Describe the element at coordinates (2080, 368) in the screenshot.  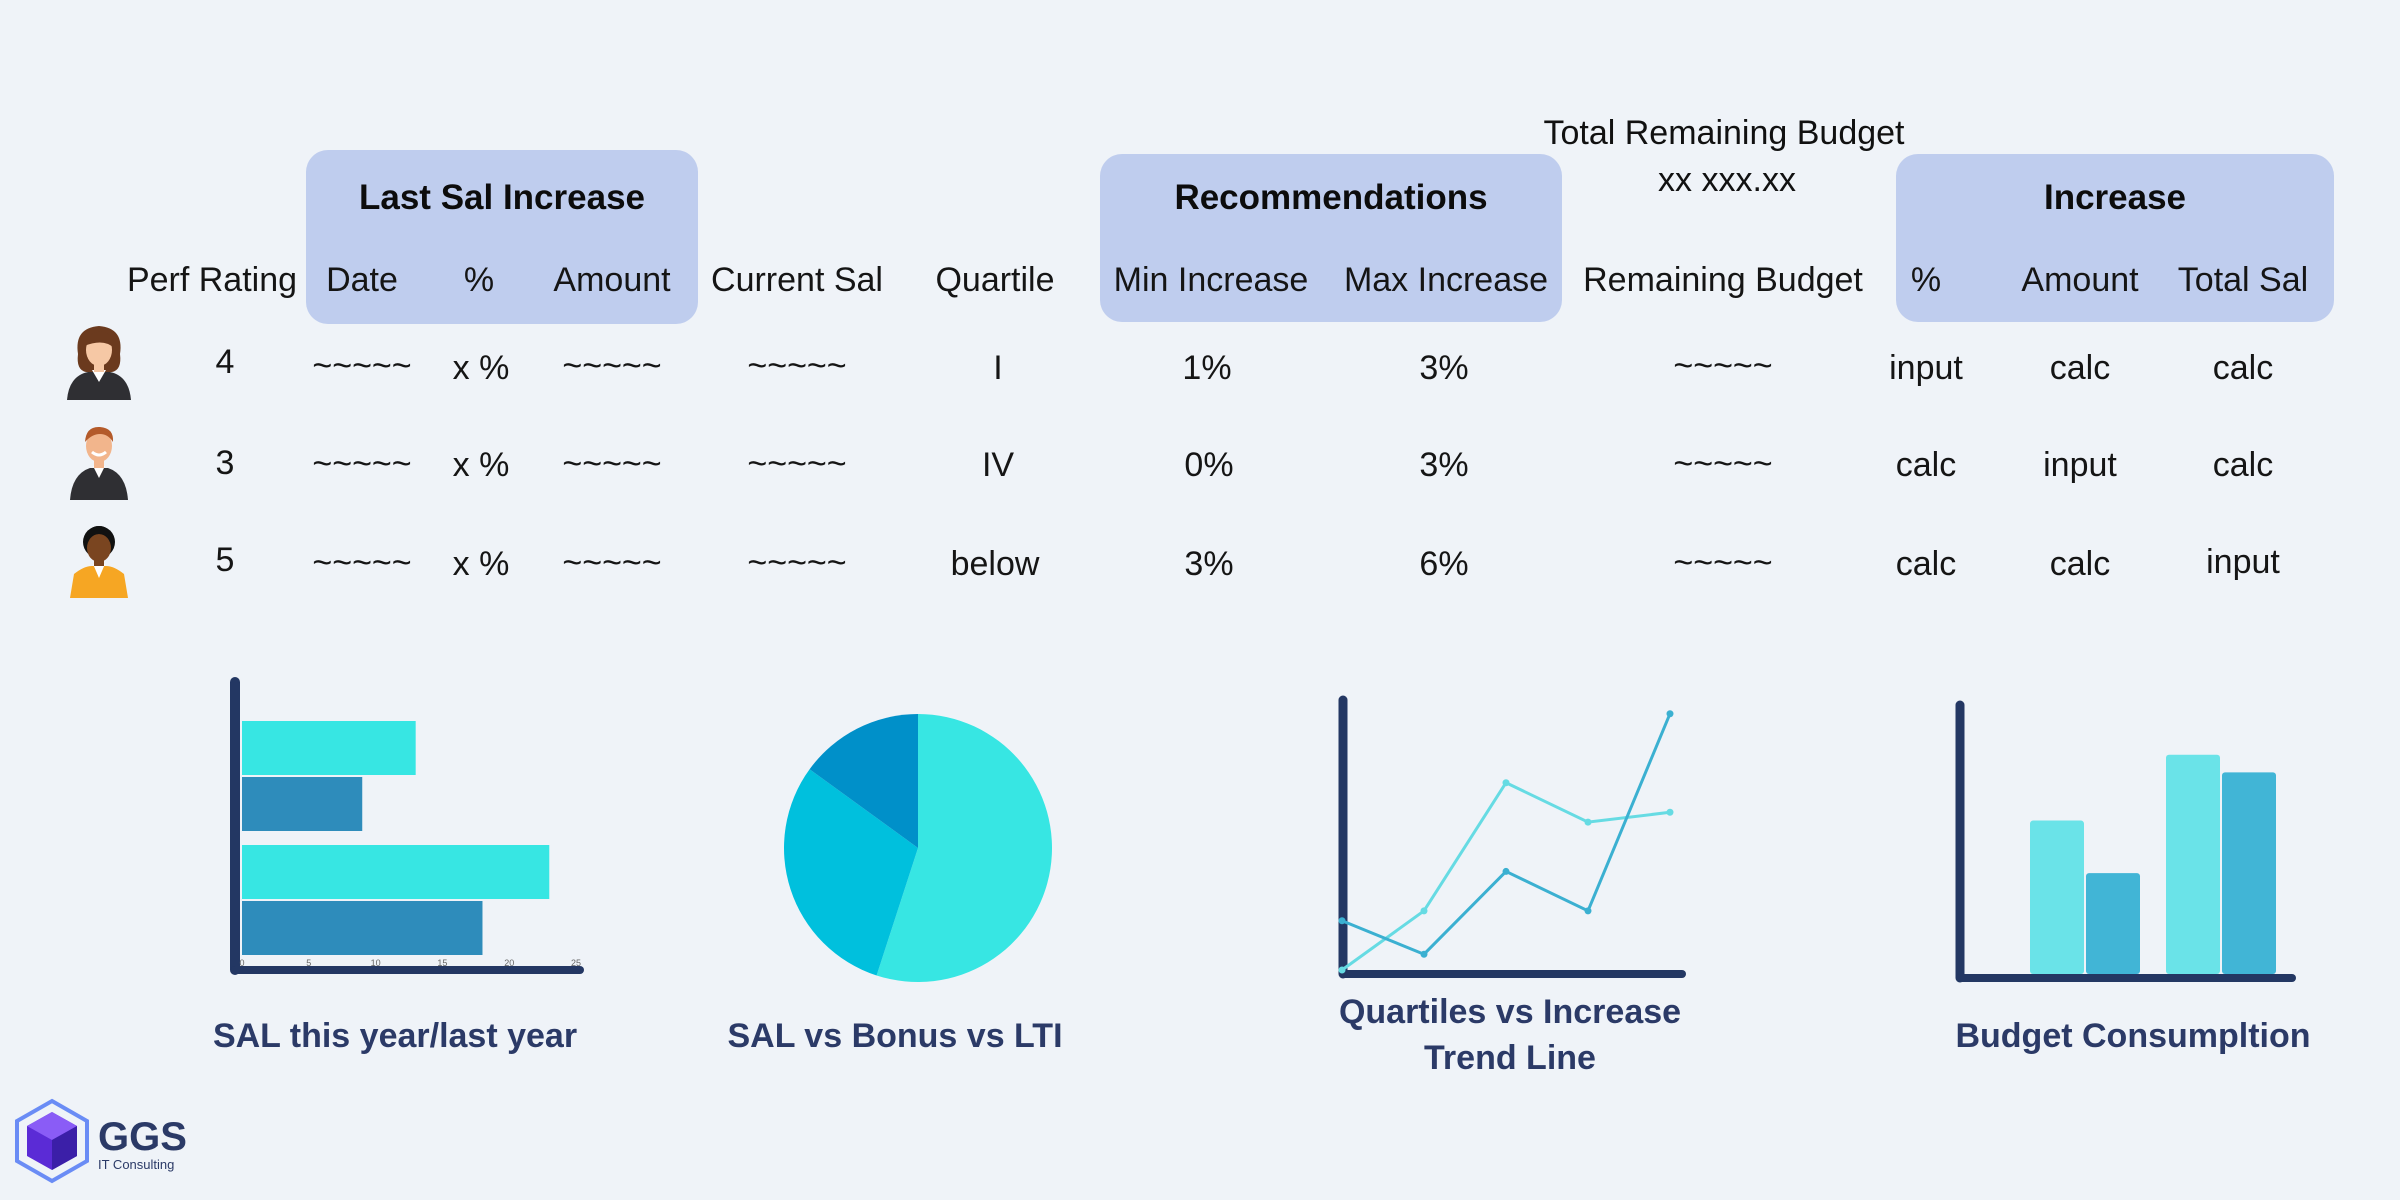
I see `row-1-increase-amount: calc` at that location.